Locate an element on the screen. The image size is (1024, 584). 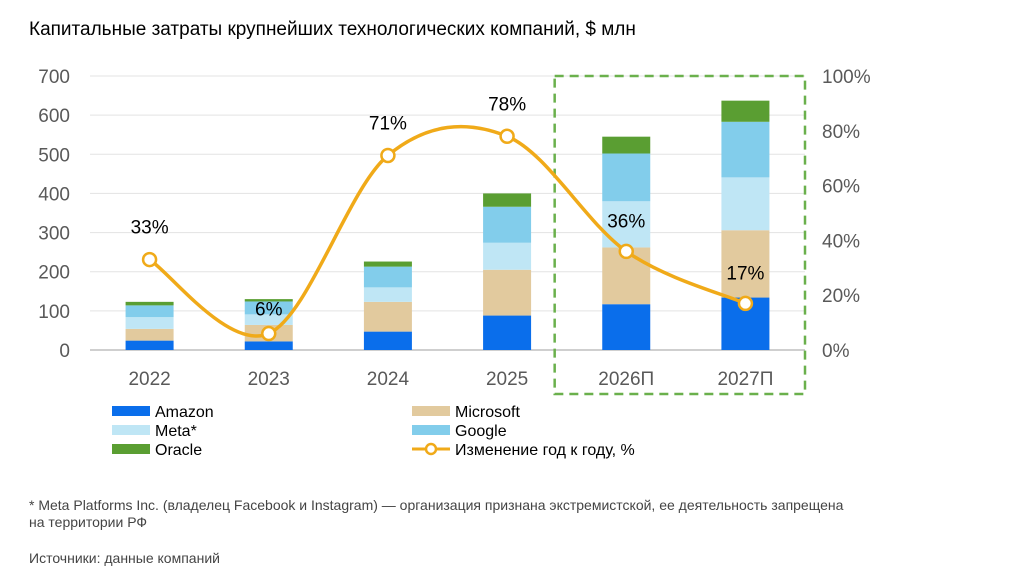
yoy-data-label: 78% is located at coordinates (507, 104).